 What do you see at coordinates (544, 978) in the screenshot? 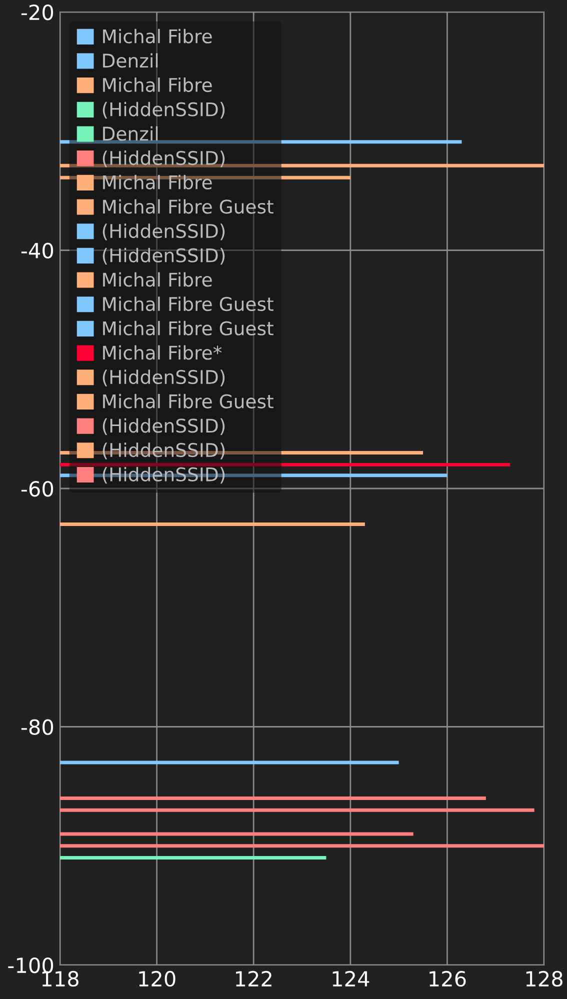
I see `x-tick-label: 128` at bounding box center [544, 978].